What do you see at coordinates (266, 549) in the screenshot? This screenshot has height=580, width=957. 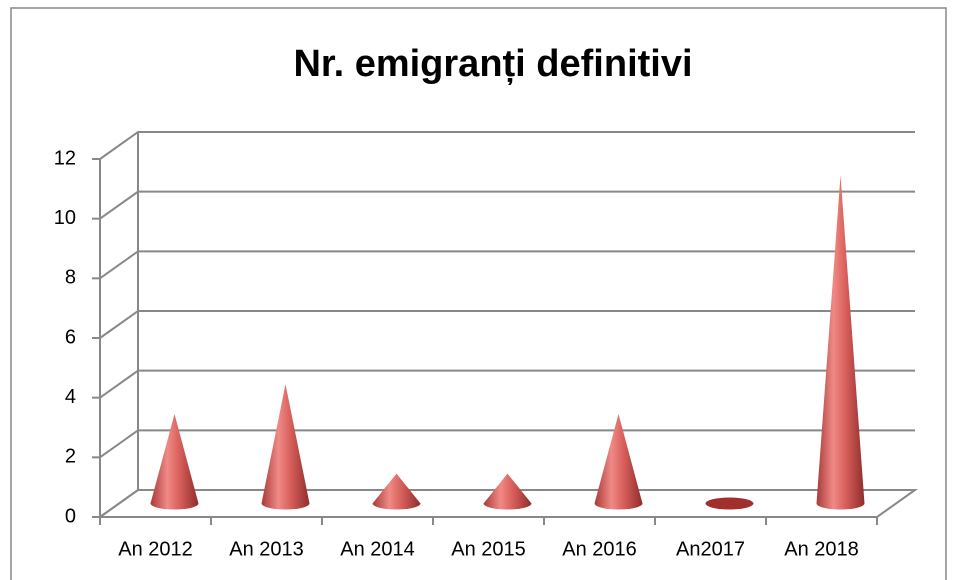 I see `x-tick-label: An 2013` at bounding box center [266, 549].